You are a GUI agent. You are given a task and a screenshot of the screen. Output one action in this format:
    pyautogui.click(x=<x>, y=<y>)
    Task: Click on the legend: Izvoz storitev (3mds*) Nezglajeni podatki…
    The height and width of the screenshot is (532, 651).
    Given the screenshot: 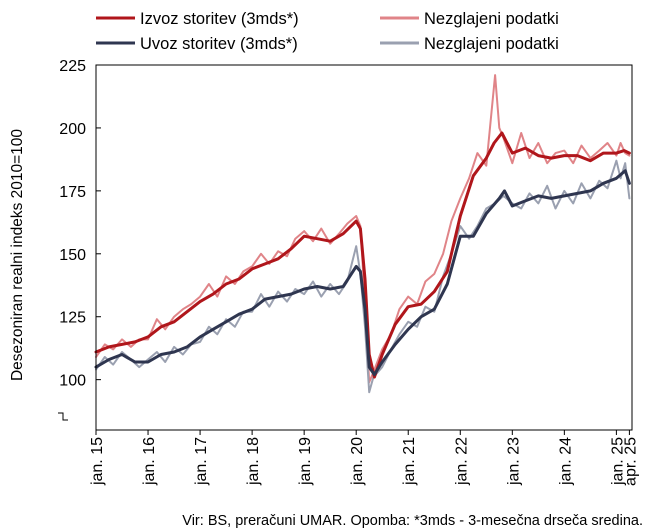 What is the action you would take?
    pyautogui.click(x=327, y=31)
    